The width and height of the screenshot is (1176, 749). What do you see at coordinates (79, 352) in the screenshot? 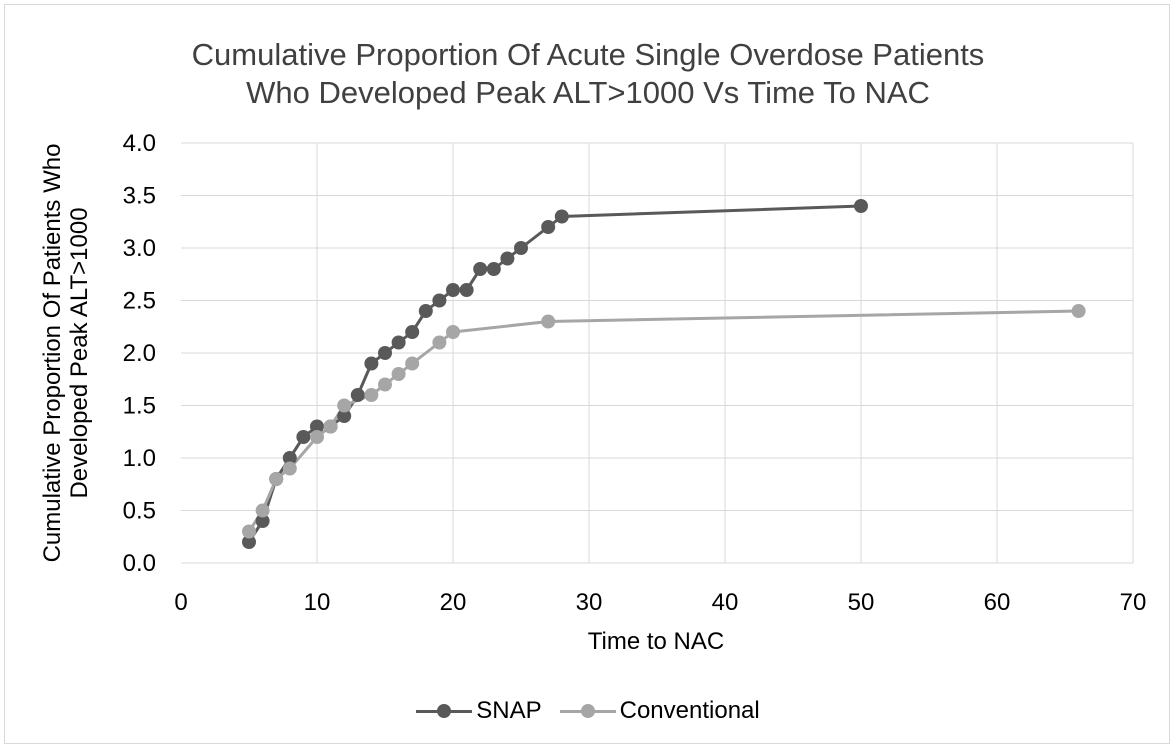
I see `y-axis-title-line-2: Developed Peak ALT>1000` at bounding box center [79, 352].